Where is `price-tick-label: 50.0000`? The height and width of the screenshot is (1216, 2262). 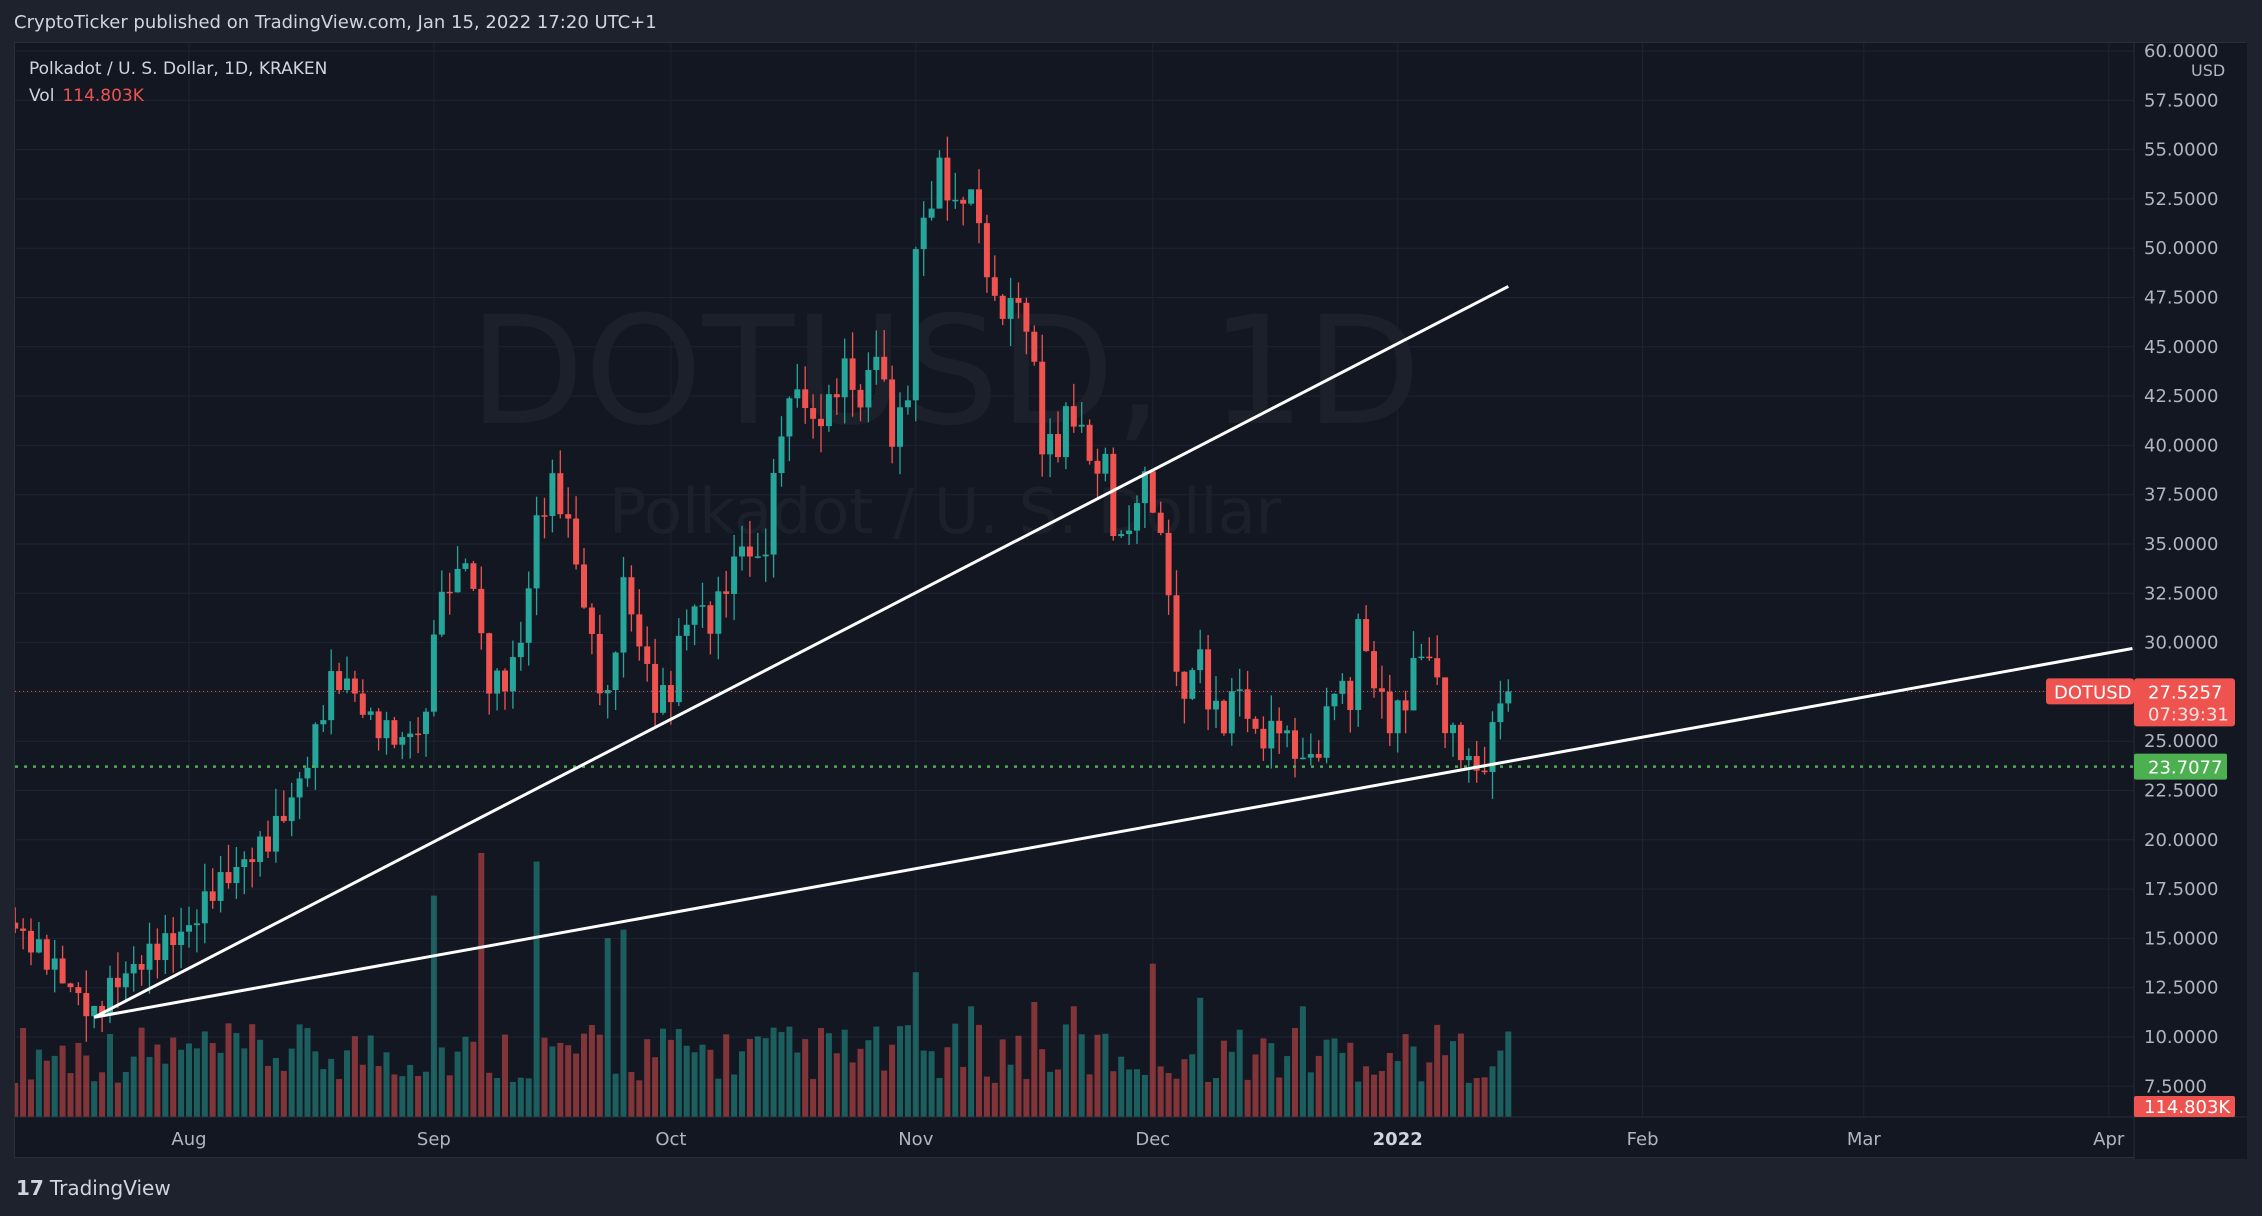 price-tick-label: 50.0000 is located at coordinates (2181, 248).